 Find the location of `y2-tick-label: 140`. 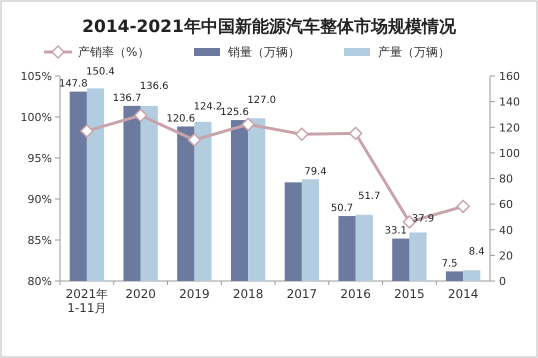

y2-tick-label: 140 is located at coordinates (509, 102).